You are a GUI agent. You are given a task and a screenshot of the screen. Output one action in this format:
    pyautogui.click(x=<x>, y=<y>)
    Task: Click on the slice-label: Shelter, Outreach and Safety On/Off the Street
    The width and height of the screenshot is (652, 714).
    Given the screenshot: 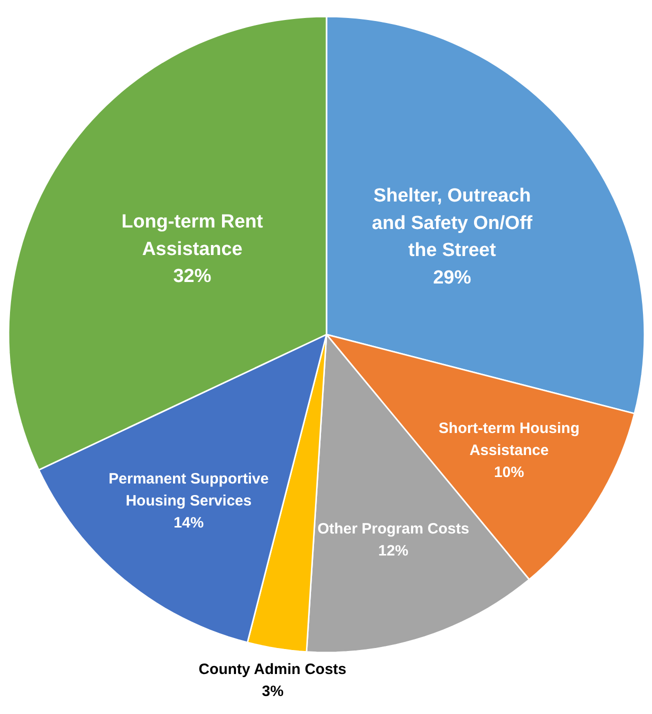 What is the action you would take?
    pyautogui.click(x=453, y=224)
    